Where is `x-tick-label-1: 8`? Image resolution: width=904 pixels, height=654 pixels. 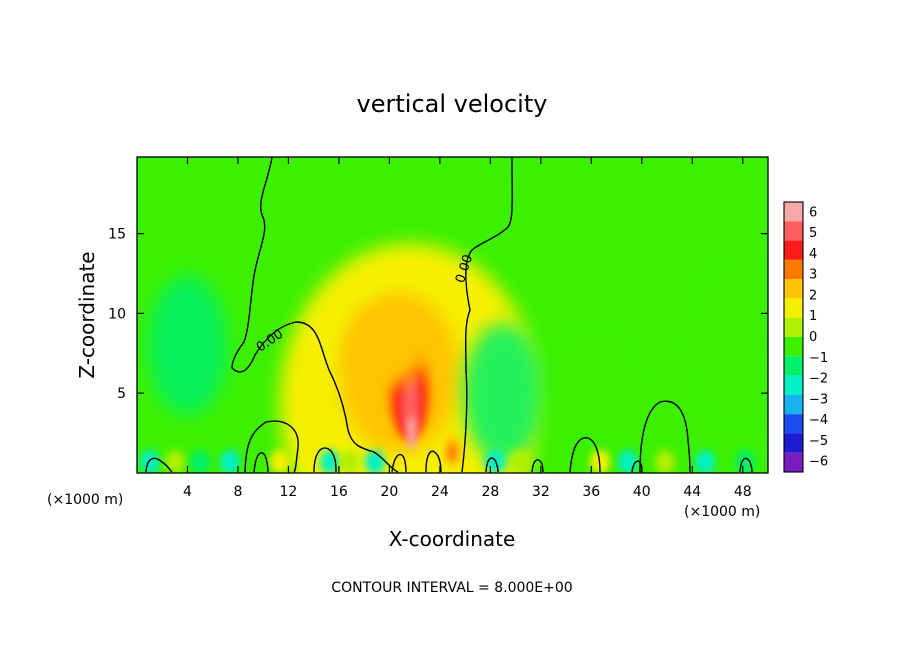
x-tick-label-1: 8 is located at coordinates (237, 492).